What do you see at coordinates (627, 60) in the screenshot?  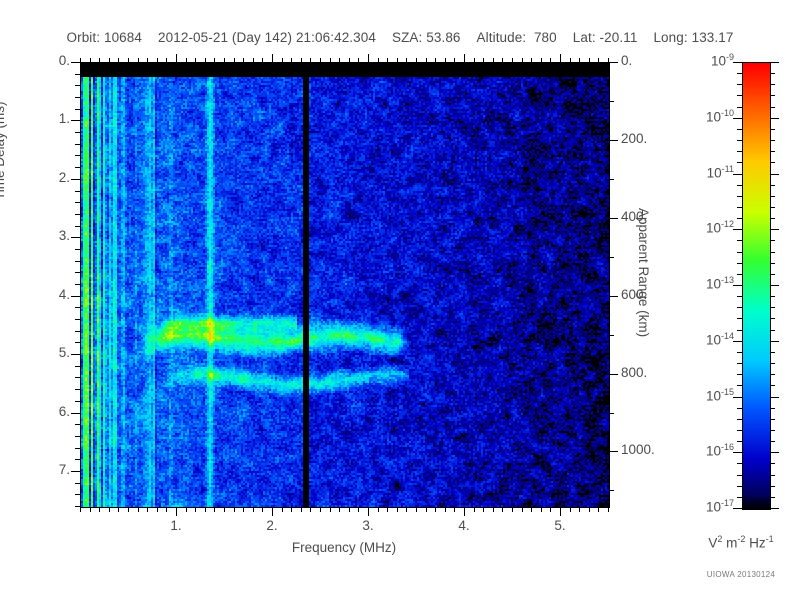 I see `y-right-tick-label: 0.` at bounding box center [627, 60].